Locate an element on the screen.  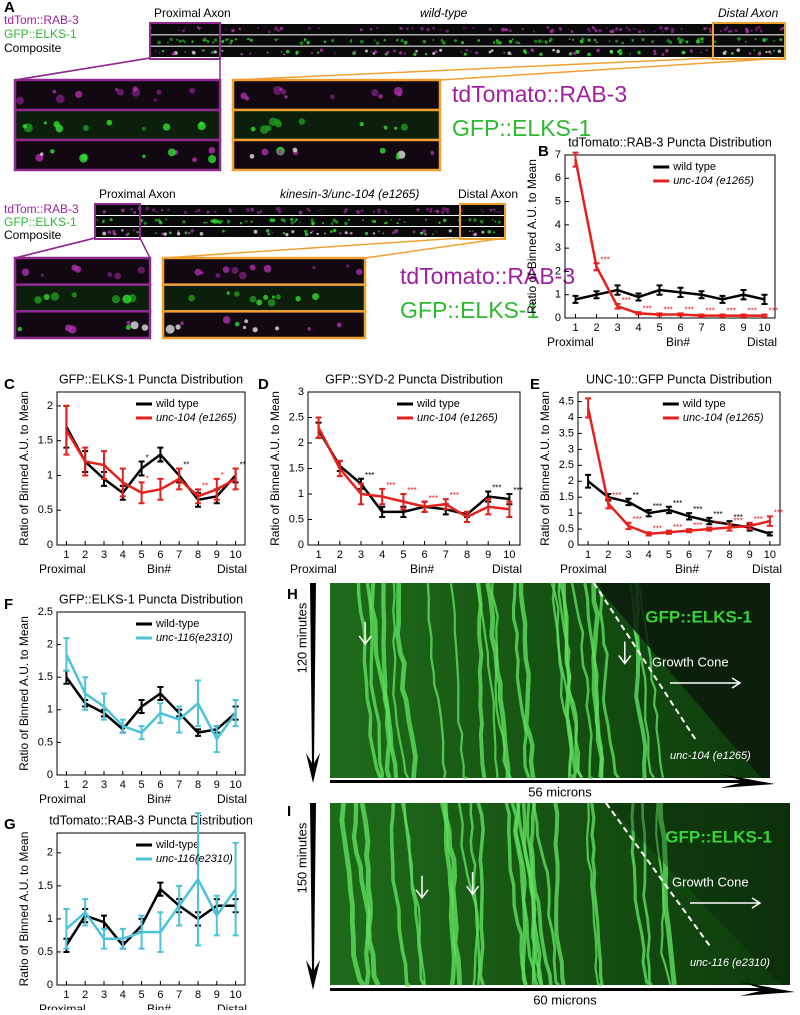
x-tick-label: 7 is located at coordinates (709, 555).